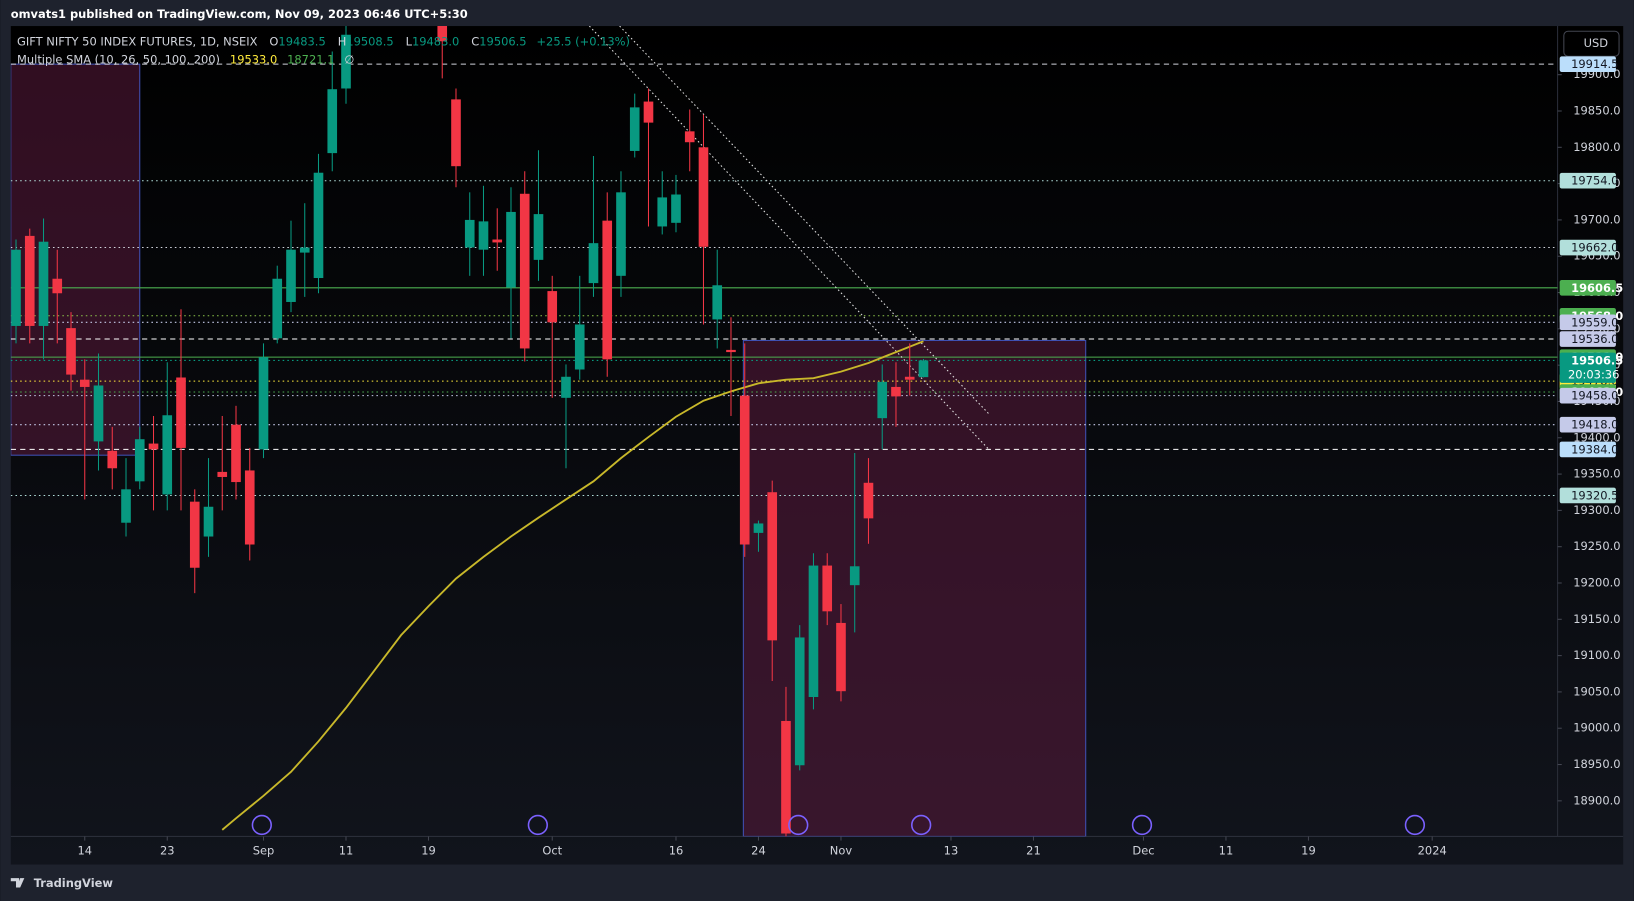 Image resolution: width=1634 pixels, height=901 pixels. Describe the element at coordinates (1597, 288) in the screenshot. I see `level-label: 19606.5` at that location.